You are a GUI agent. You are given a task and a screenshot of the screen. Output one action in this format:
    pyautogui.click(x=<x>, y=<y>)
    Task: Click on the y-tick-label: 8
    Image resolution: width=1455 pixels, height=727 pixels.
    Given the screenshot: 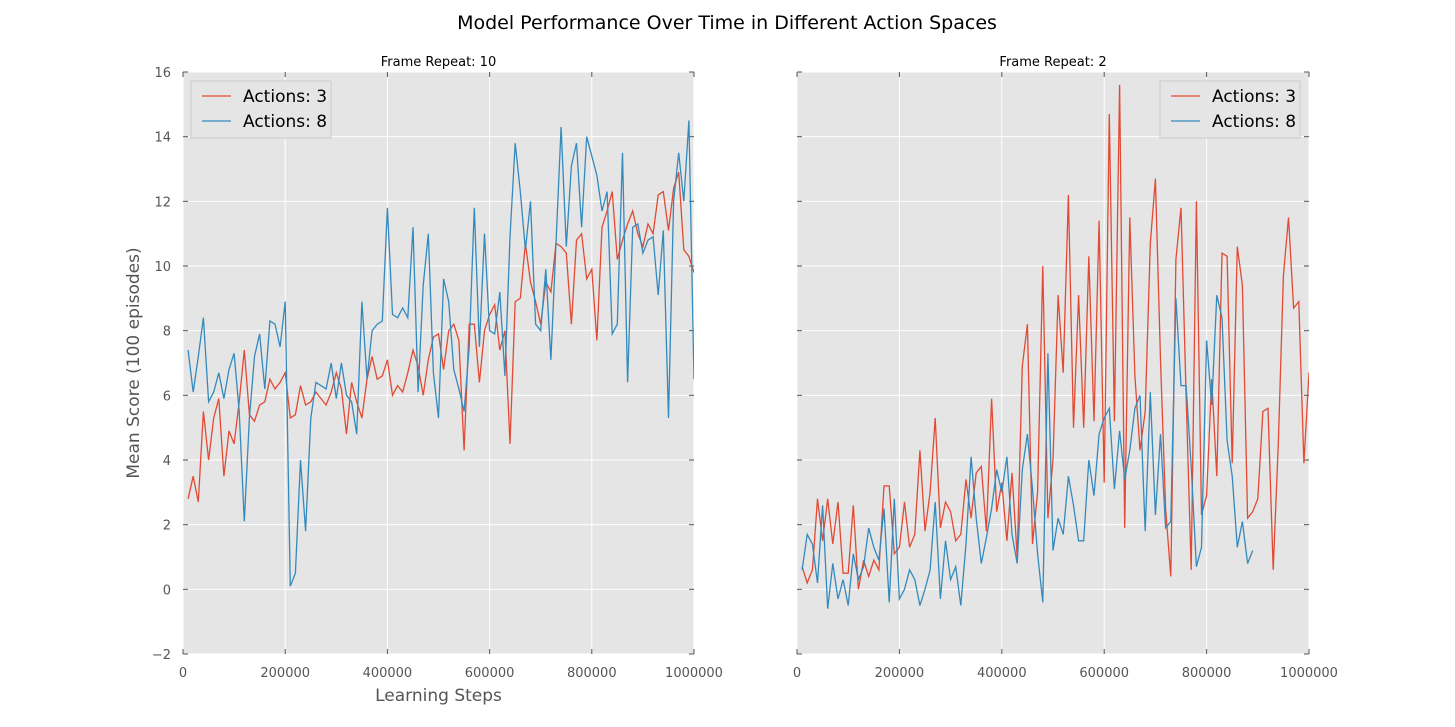 What is the action you would take?
    pyautogui.click(x=167, y=332)
    